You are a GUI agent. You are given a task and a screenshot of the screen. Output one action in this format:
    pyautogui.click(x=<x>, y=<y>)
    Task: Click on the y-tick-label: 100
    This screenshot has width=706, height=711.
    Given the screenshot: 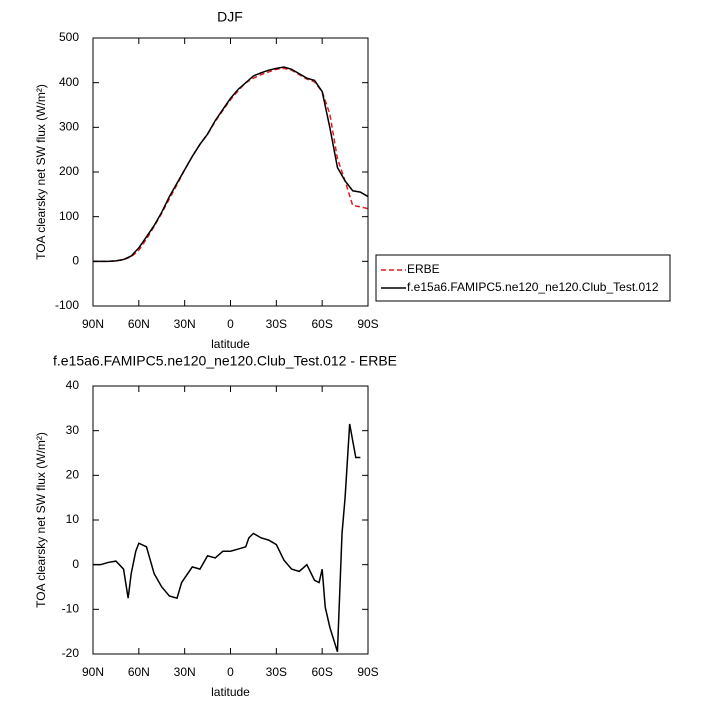 What is the action you would take?
    pyautogui.click(x=69, y=216)
    